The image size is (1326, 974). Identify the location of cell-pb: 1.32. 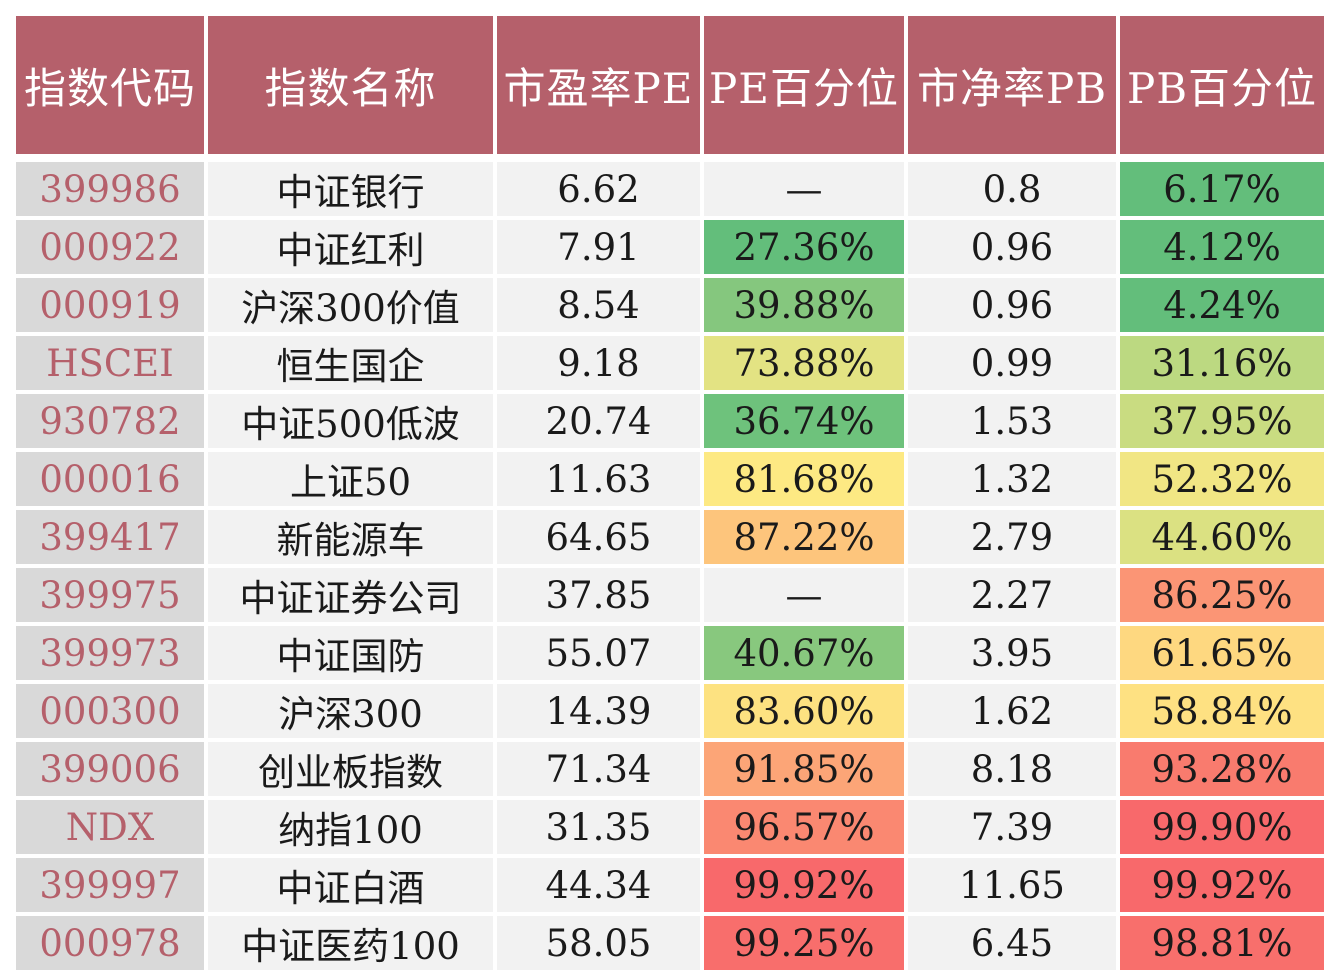
(1012, 479).